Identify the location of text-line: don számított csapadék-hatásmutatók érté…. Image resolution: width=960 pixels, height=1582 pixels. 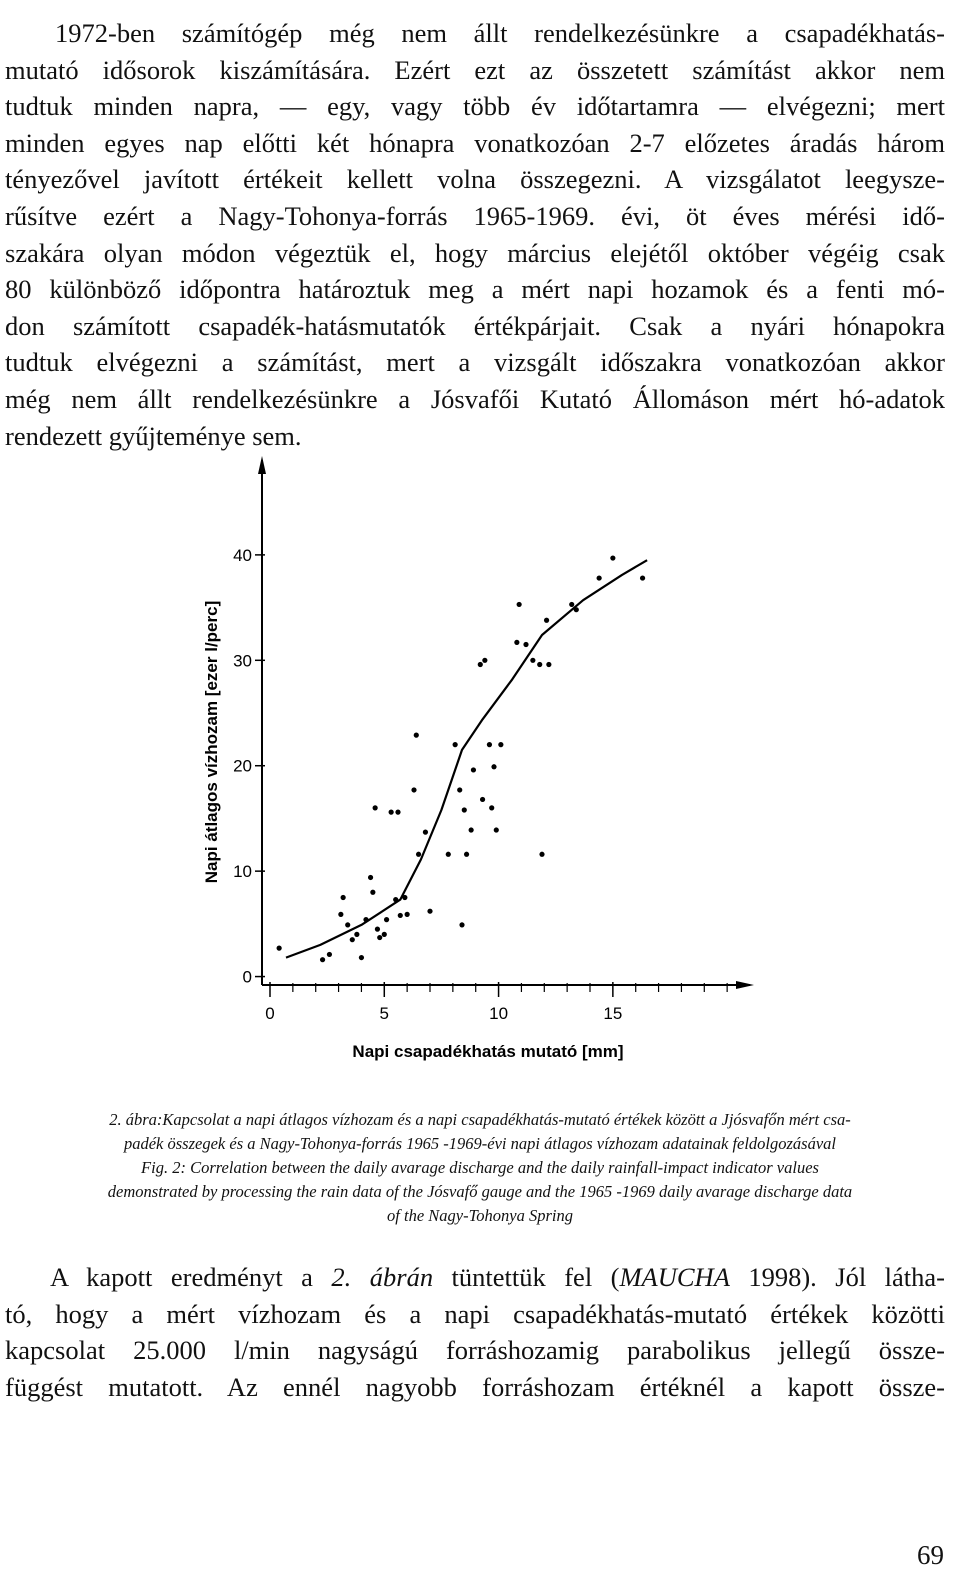
(475, 325).